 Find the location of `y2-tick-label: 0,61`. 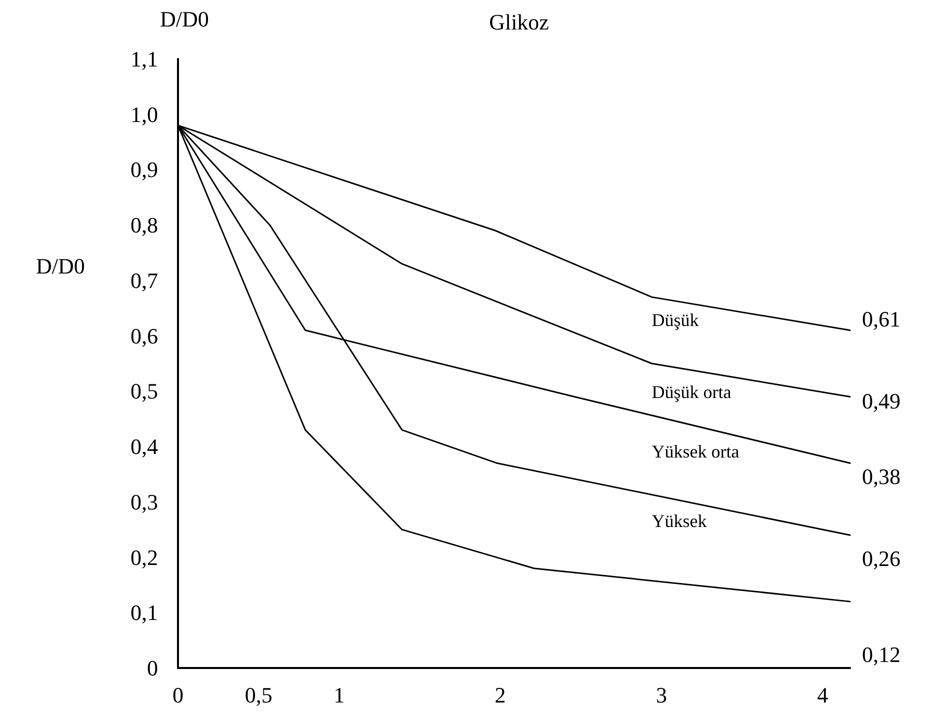

y2-tick-label: 0,61 is located at coordinates (881, 319).